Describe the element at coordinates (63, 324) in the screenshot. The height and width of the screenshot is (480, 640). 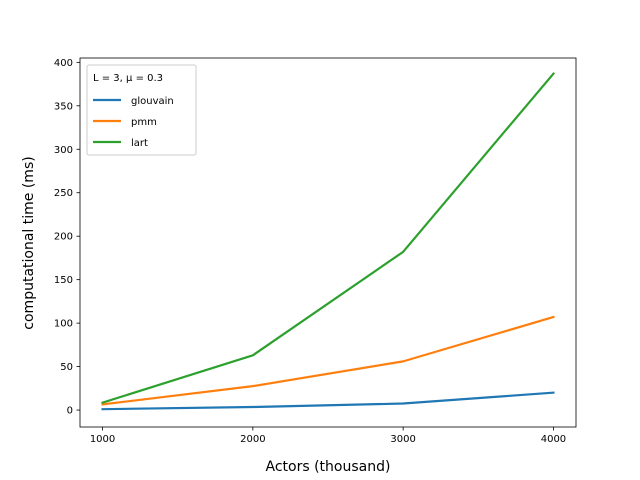
I see `y-tick-label: 100` at that location.